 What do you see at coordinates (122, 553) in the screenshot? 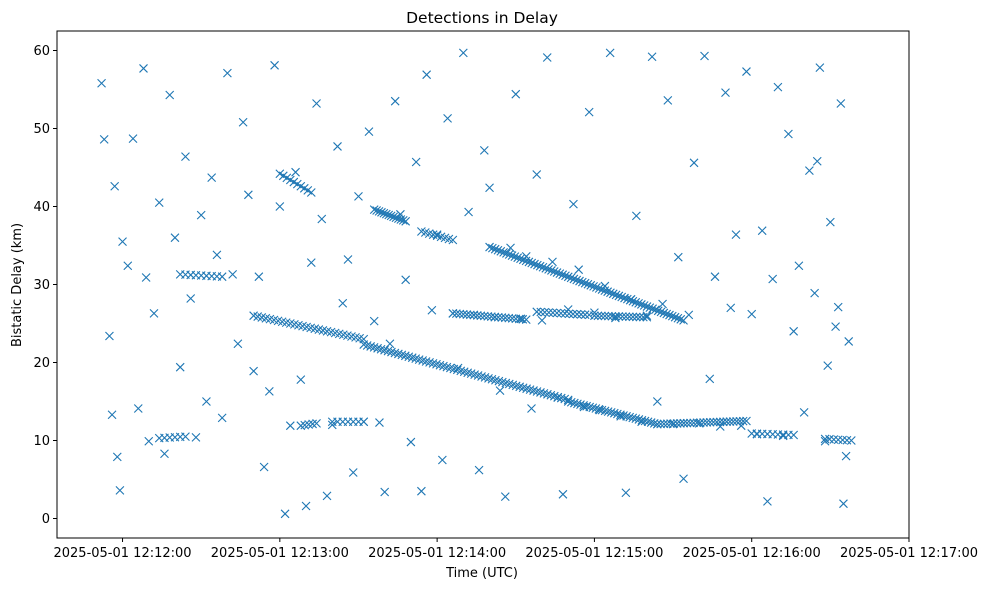
I see `x-tick-label: 2025-05-01 12:12:00` at bounding box center [122, 553].